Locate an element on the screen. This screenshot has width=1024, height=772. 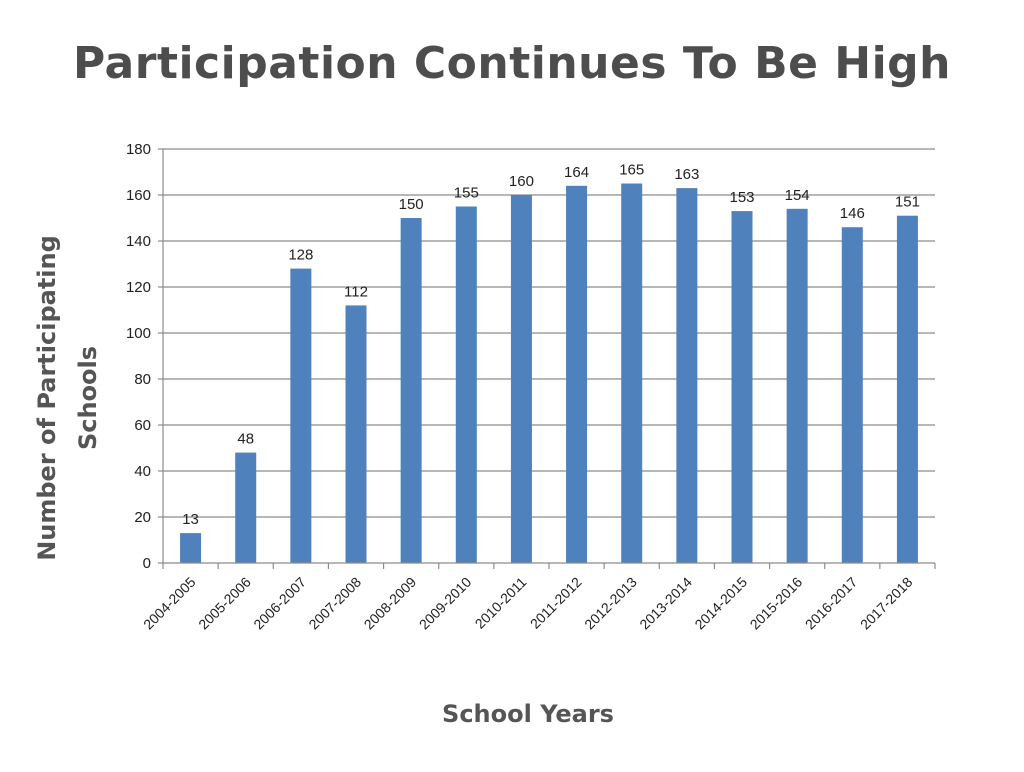
x-tick-label: 2005-2006 is located at coordinates (224, 603).